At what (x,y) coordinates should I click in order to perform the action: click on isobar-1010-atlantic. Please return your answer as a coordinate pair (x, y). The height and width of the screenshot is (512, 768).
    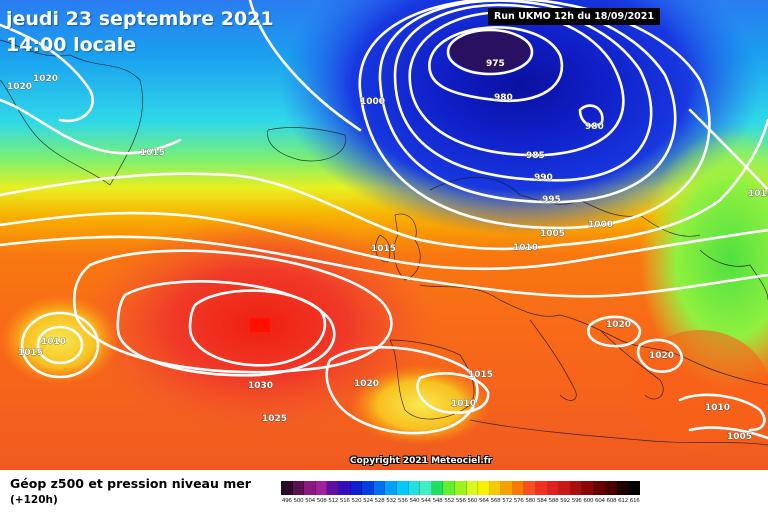
    Looking at the image, I should click on (60, 345).